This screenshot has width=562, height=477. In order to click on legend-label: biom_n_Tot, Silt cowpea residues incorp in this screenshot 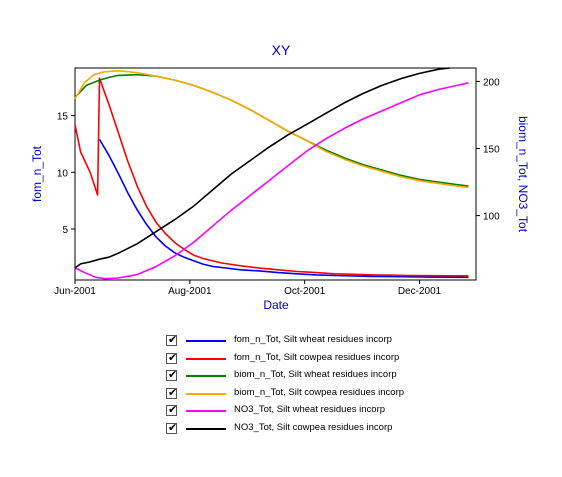, I will do `click(319, 392)`.